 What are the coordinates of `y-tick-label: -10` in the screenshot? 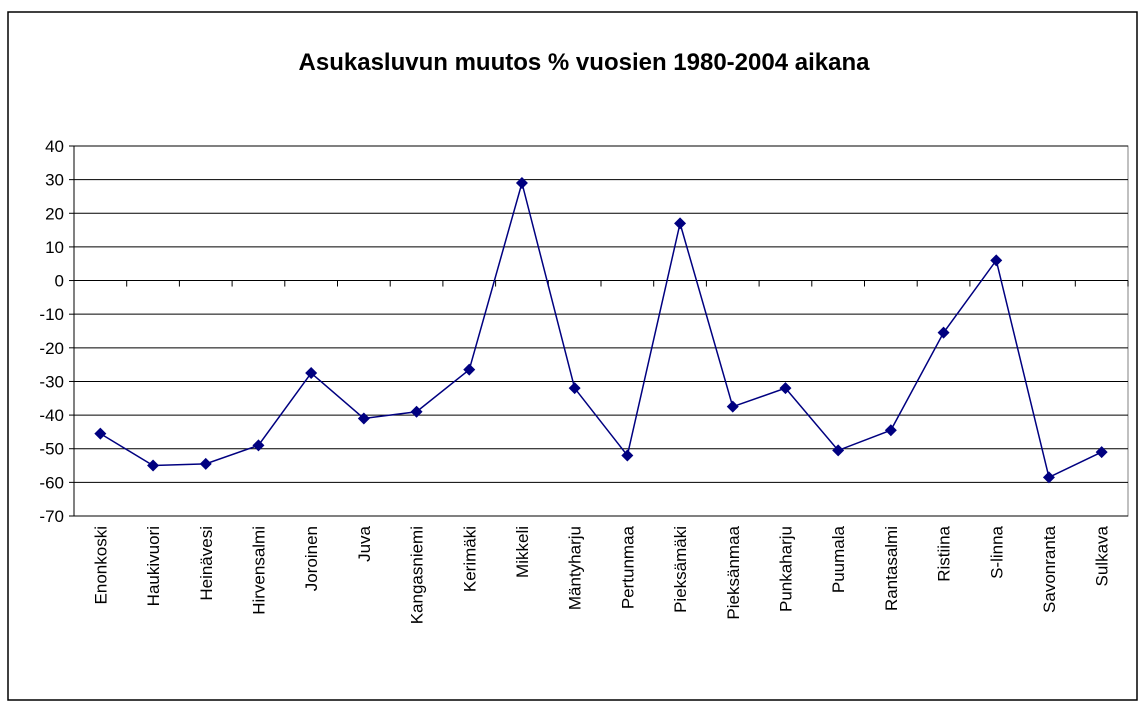 It's located at (51, 314).